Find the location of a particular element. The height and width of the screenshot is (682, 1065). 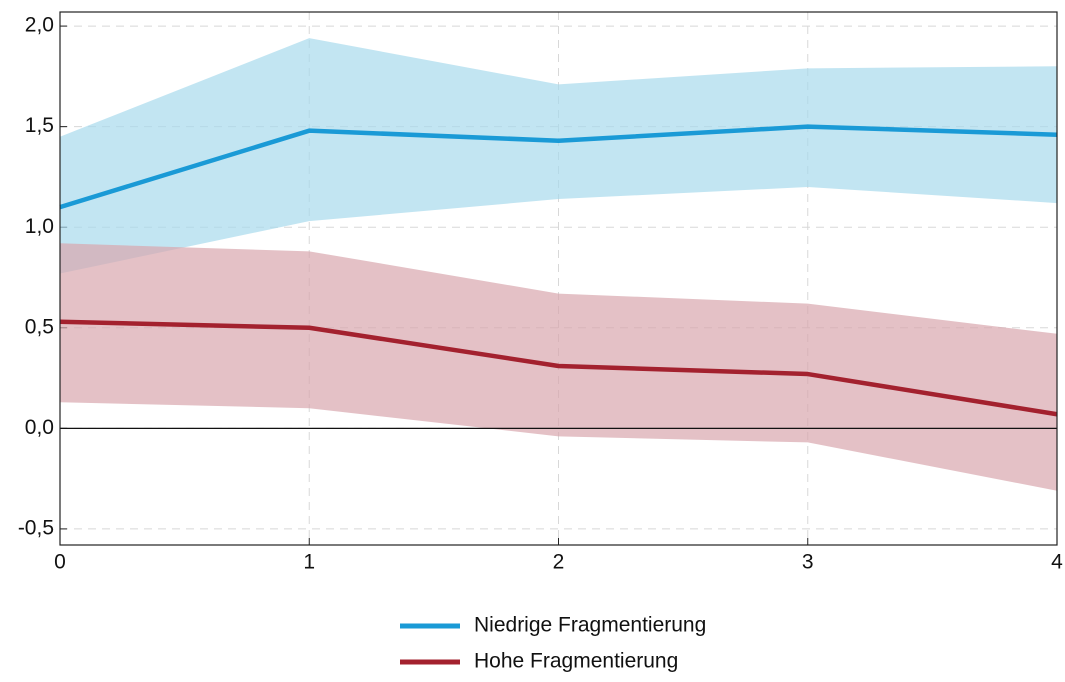

y-tick-label: 2,0 is located at coordinates (39, 25).